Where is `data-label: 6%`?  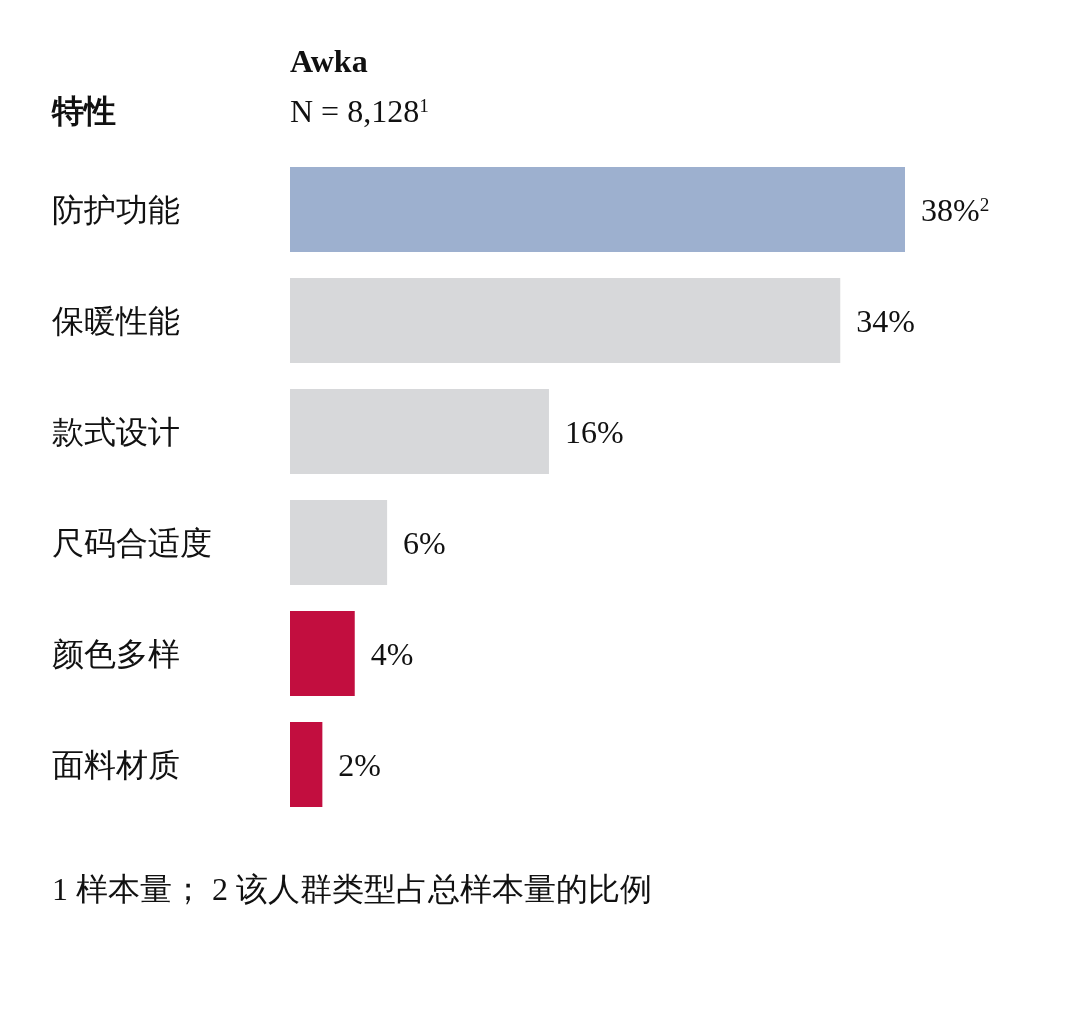
data-label: 6% is located at coordinates (424, 542).